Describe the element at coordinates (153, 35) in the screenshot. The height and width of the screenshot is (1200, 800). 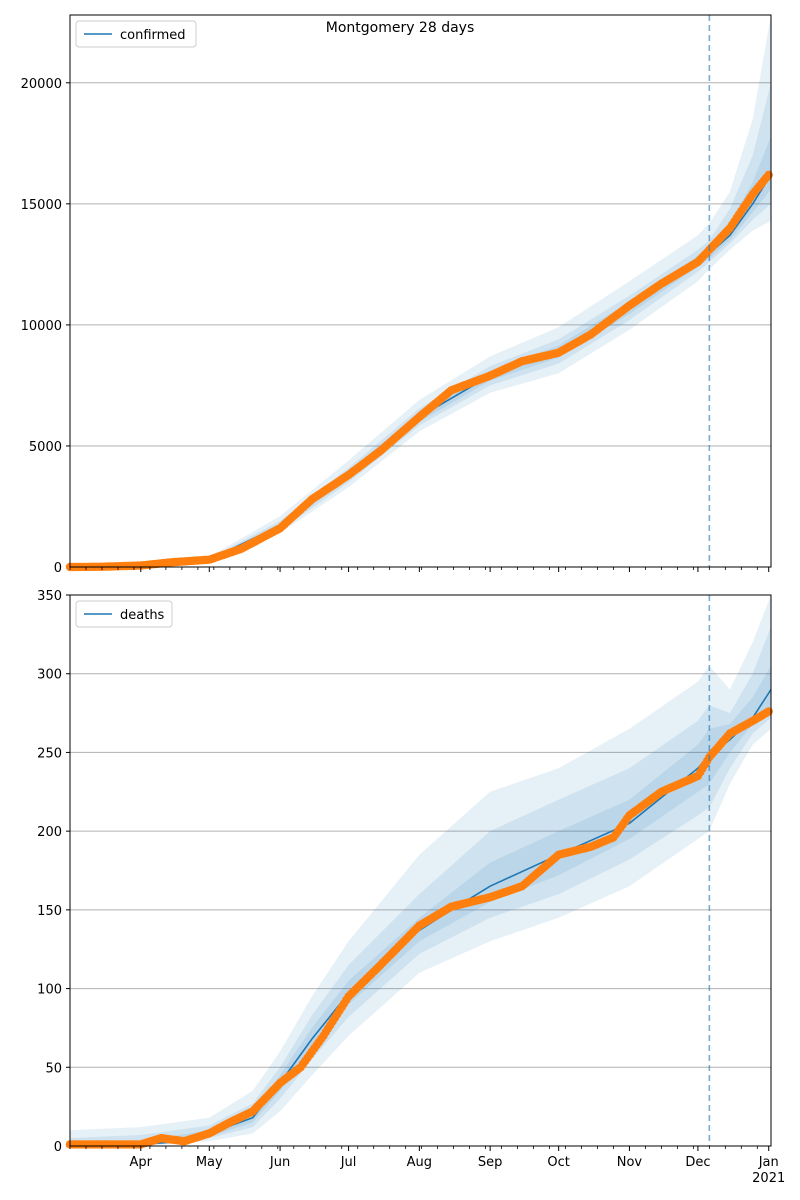
I see `panel-1-legend-label: confirmed` at that location.